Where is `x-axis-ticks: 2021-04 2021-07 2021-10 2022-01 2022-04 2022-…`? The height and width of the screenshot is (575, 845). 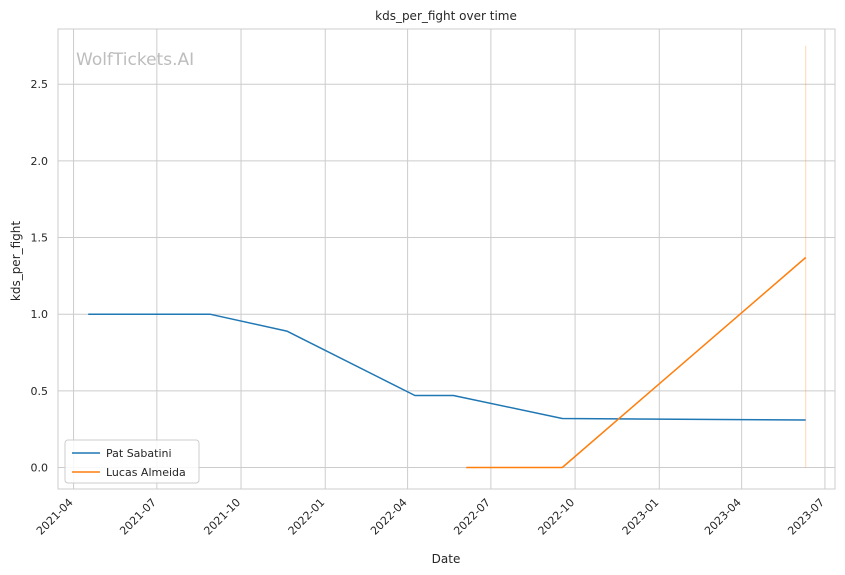 x-axis-ticks: 2021-04 2021-07 2021-10 2022-01 2022-04 2022-… is located at coordinates (430, 517).